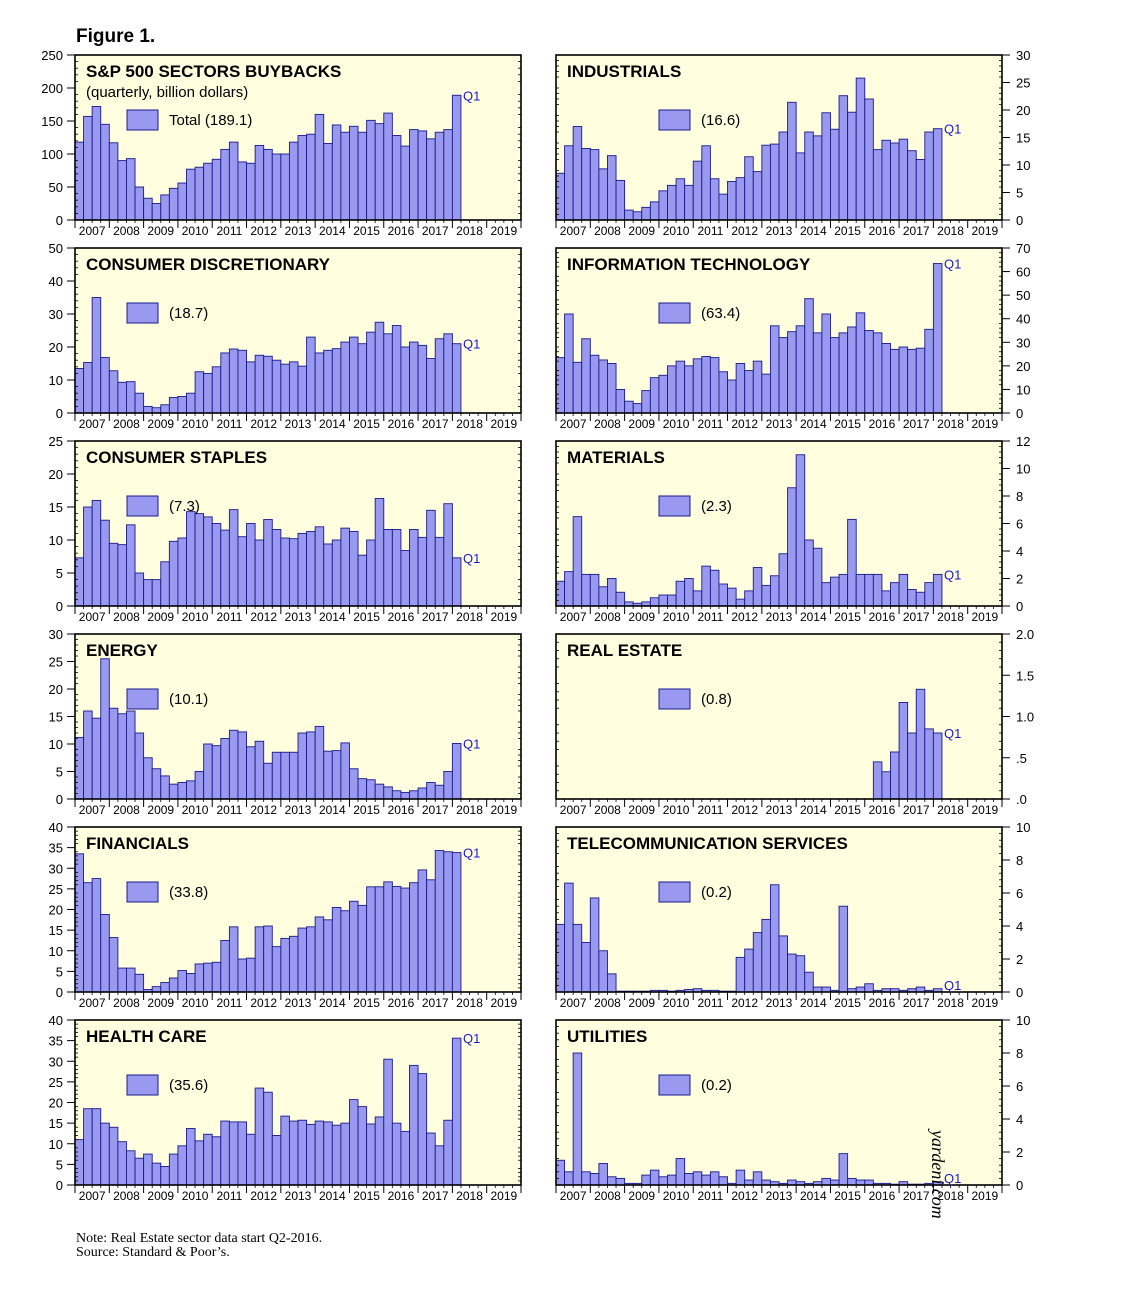  Describe the element at coordinates (779, 1102) in the screenshot. I see `plot-background` at that location.